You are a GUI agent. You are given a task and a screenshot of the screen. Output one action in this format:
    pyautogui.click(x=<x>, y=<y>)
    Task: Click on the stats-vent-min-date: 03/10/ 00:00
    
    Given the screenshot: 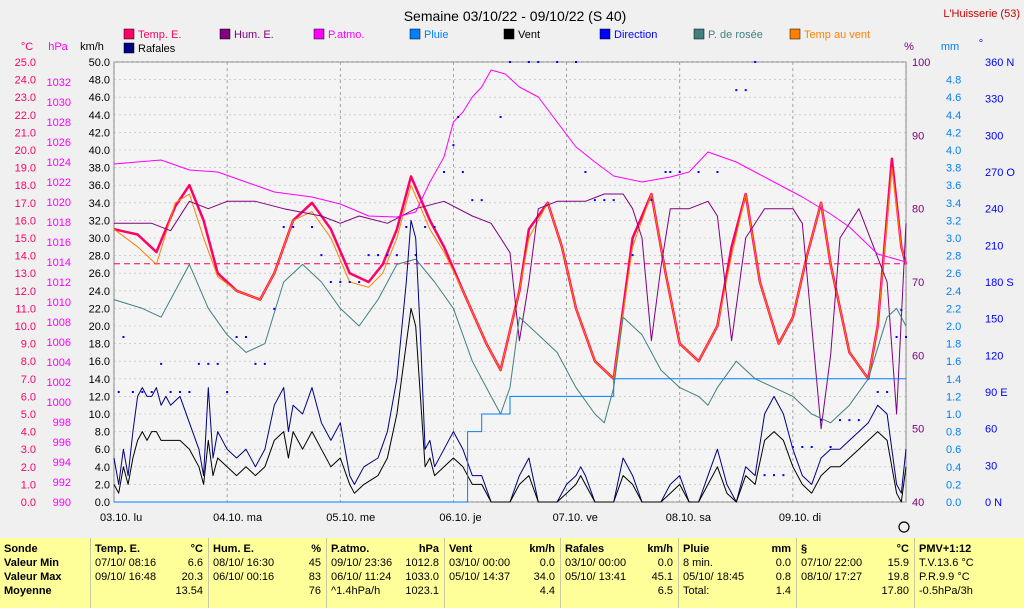 What is the action you would take?
    pyautogui.click(x=480, y=563)
    